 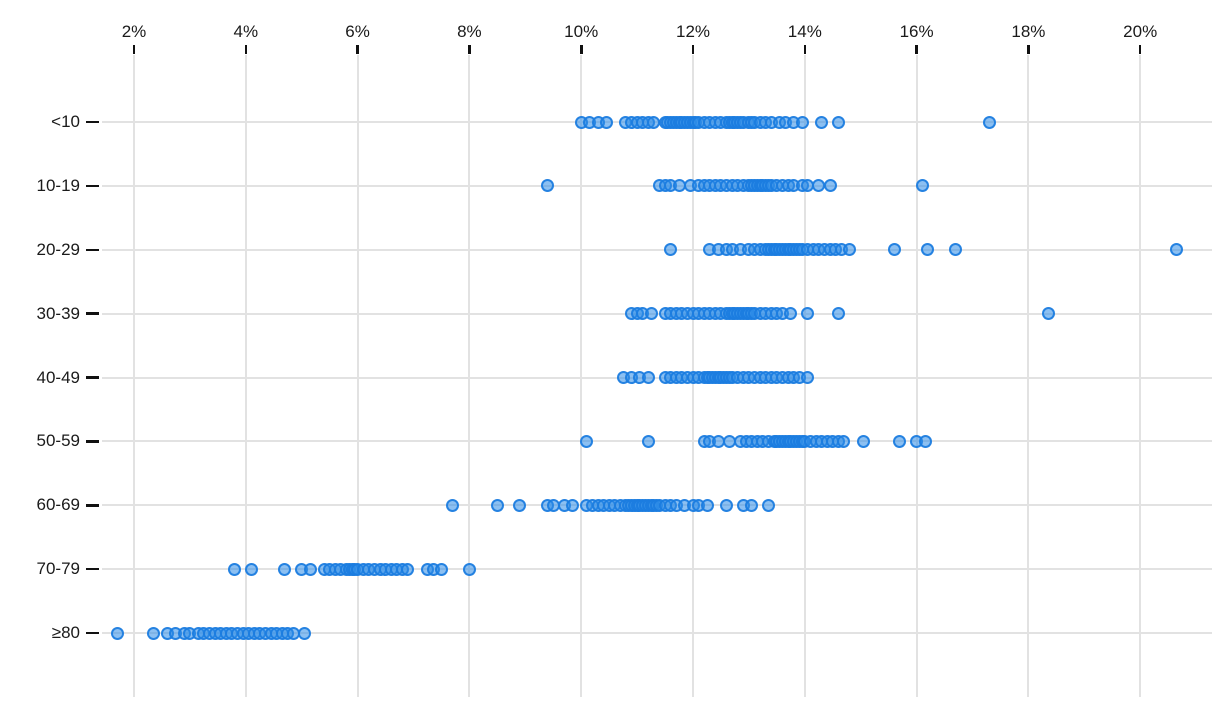 What do you see at coordinates (65, 632) in the screenshot?
I see `category-label: ≥80` at bounding box center [65, 632].